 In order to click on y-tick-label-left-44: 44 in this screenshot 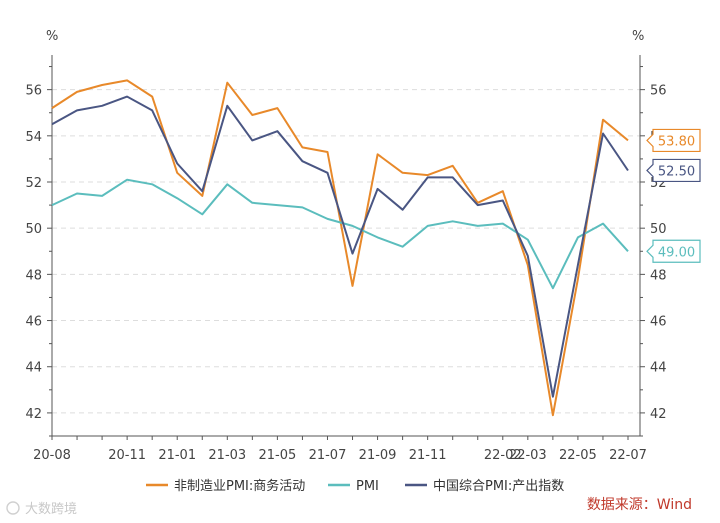, I will do `click(33, 368)`.